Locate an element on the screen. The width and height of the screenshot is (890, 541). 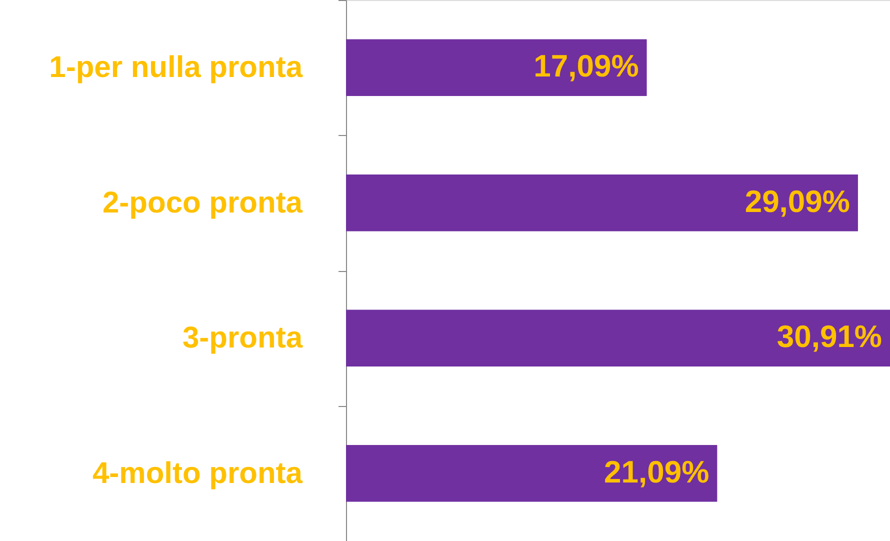
y-tick-label: 1-per nulla pronta is located at coordinates (176, 67).